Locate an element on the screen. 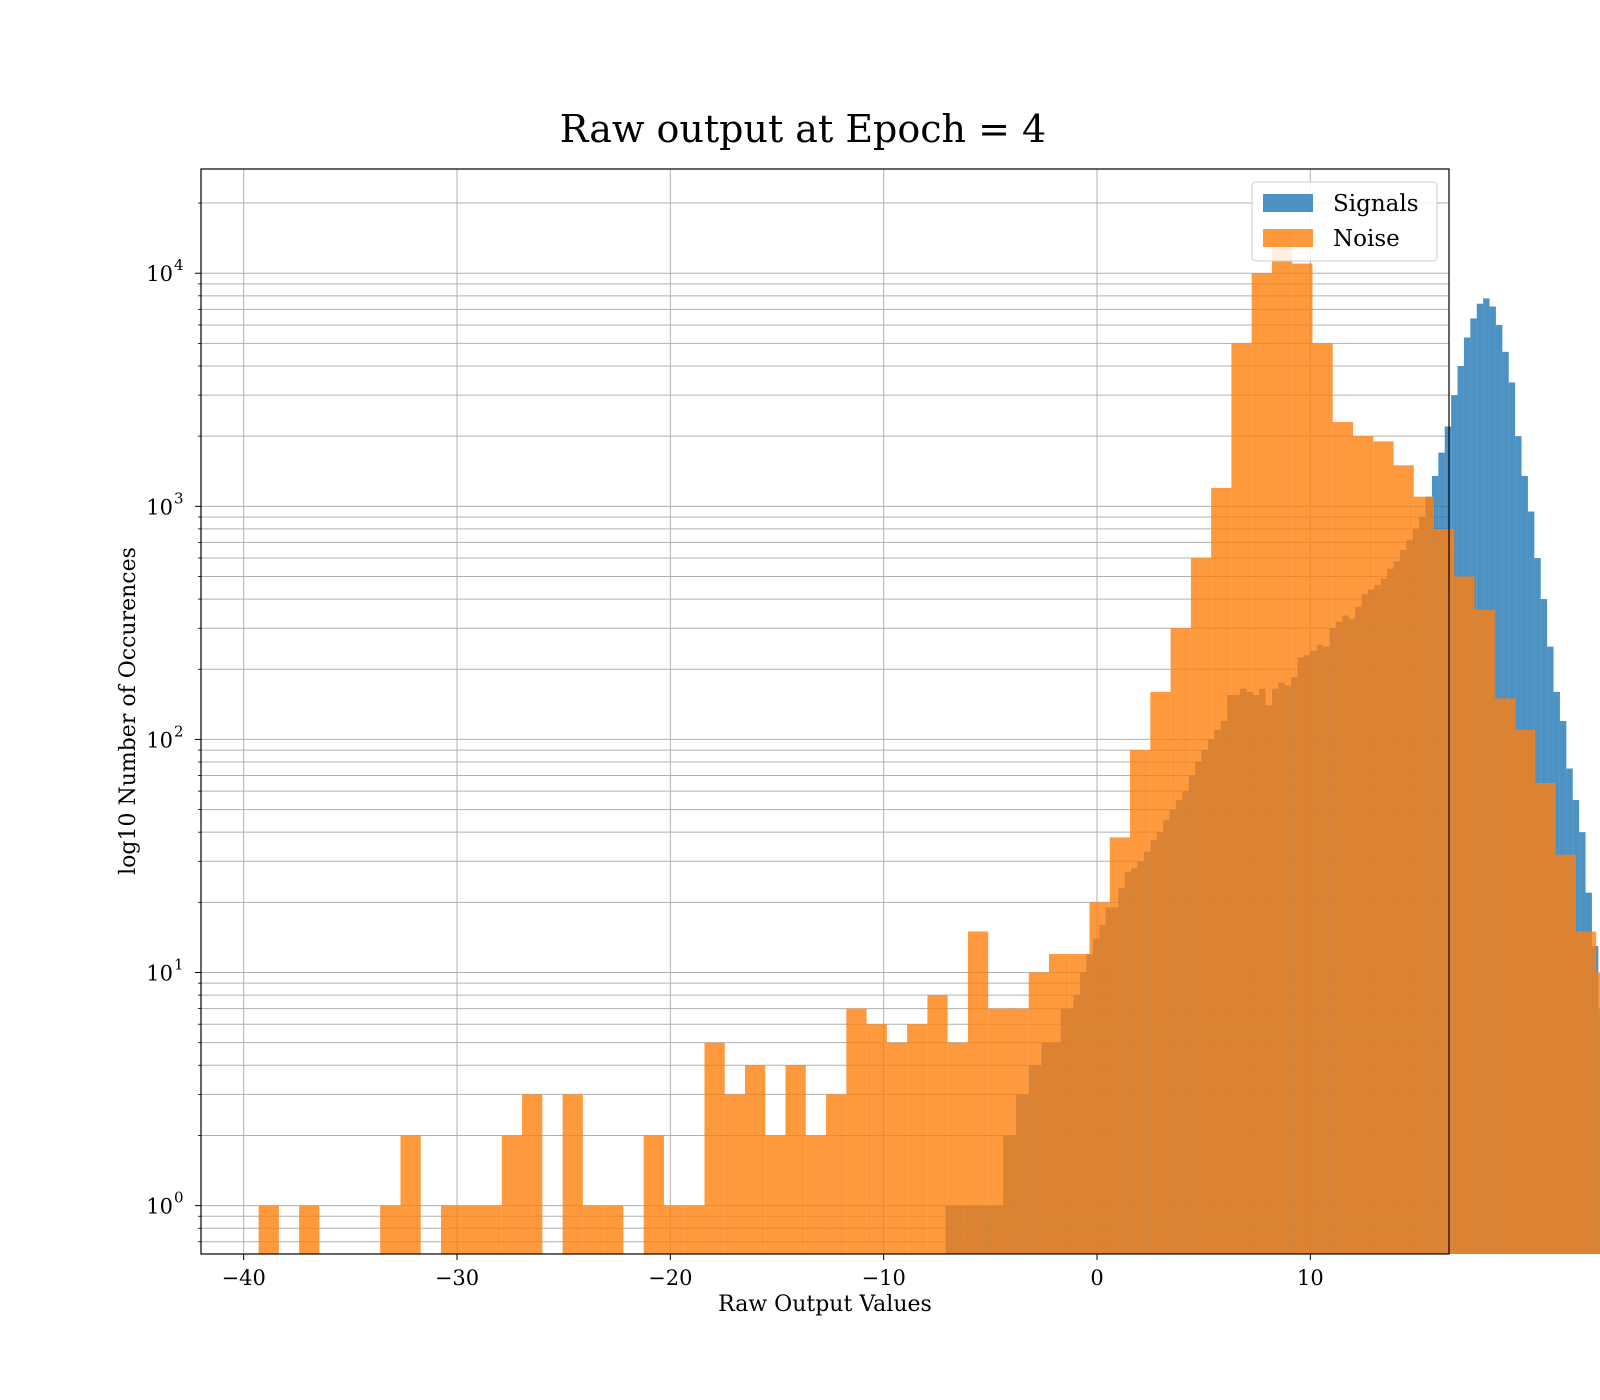  legend-label-noise: Noise is located at coordinates (1366, 239).